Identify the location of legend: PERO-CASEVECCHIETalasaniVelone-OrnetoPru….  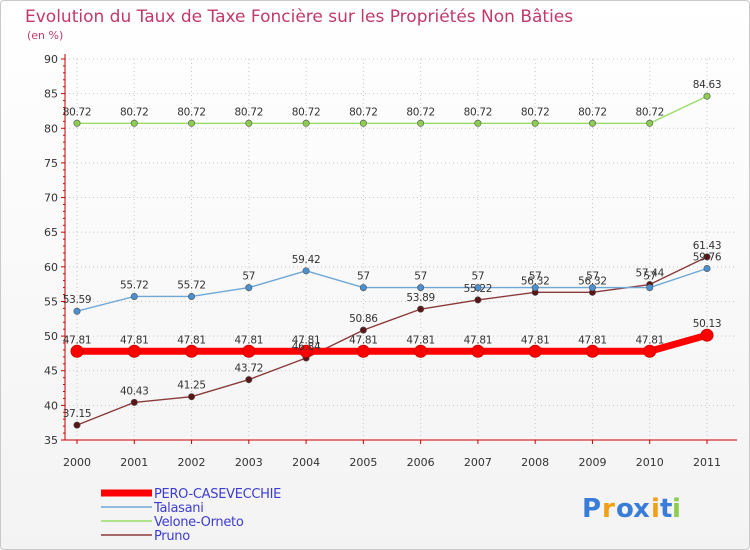
(191, 515).